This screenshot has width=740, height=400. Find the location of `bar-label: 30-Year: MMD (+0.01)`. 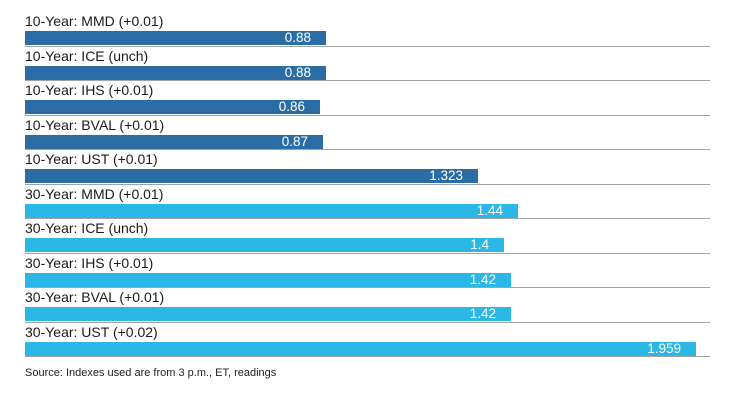

bar-label: 30-Year: MMD (+0.01) is located at coordinates (94, 193).